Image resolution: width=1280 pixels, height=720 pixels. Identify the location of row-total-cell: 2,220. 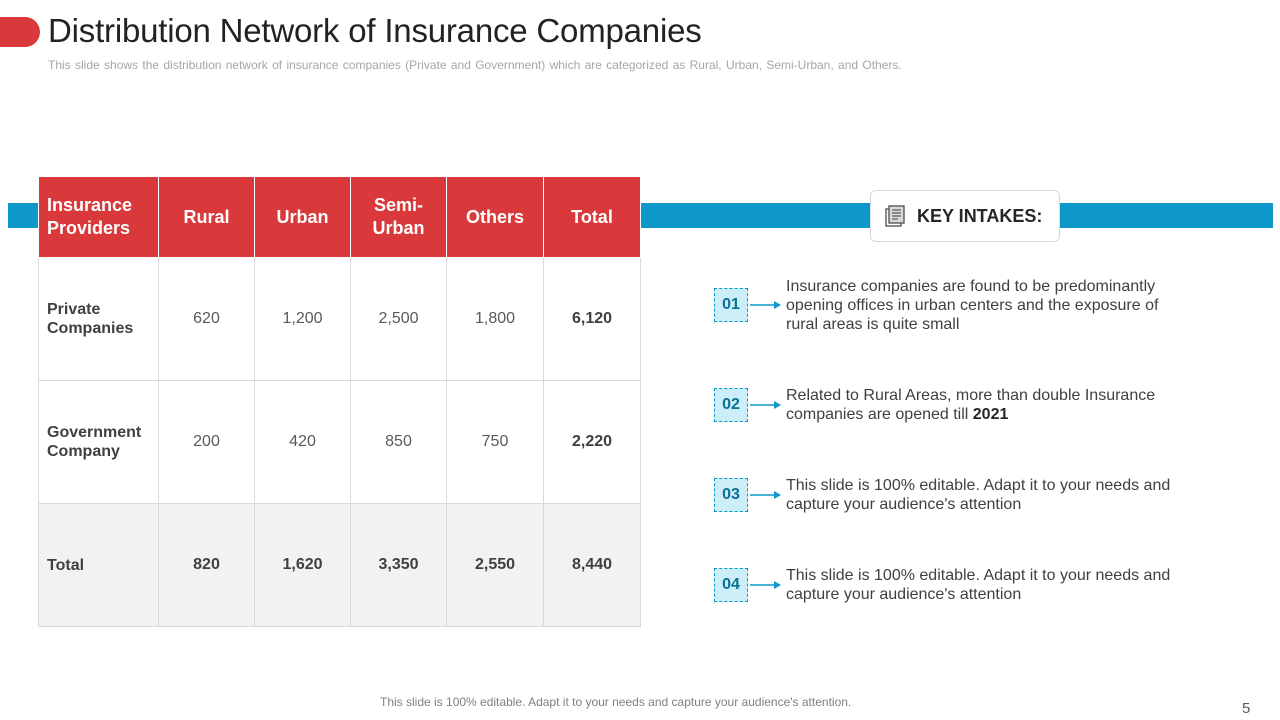
(592, 442).